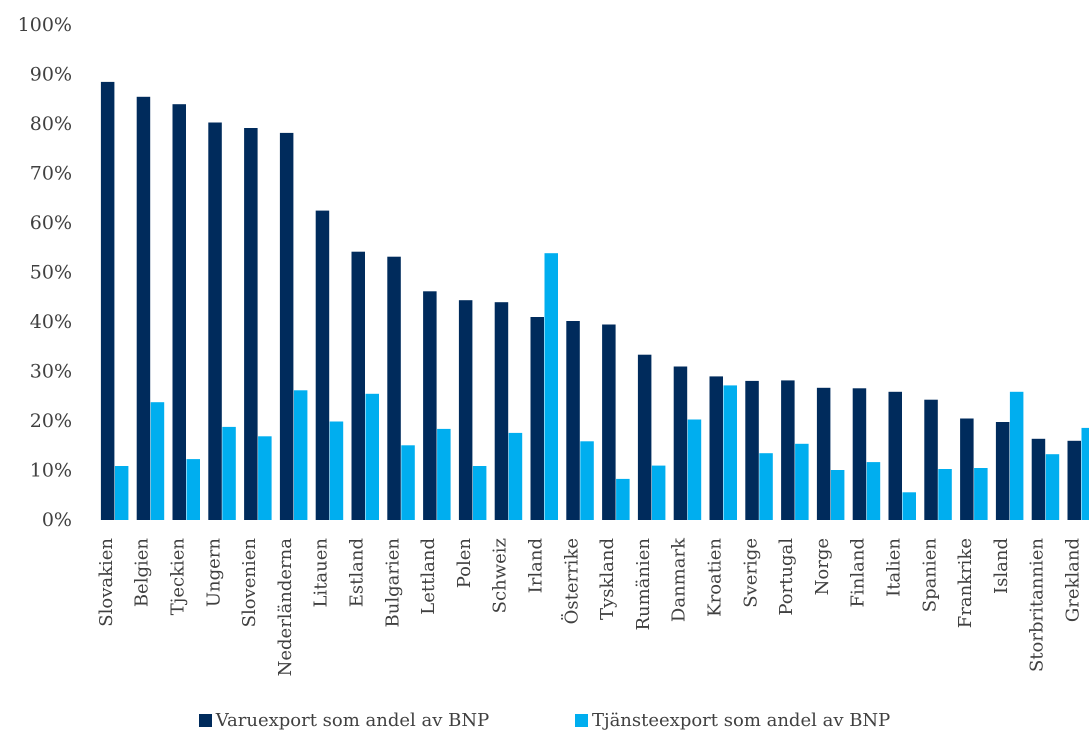 The width and height of the screenshot is (1089, 742). I want to click on category-label: Lettland, so click(428, 576).